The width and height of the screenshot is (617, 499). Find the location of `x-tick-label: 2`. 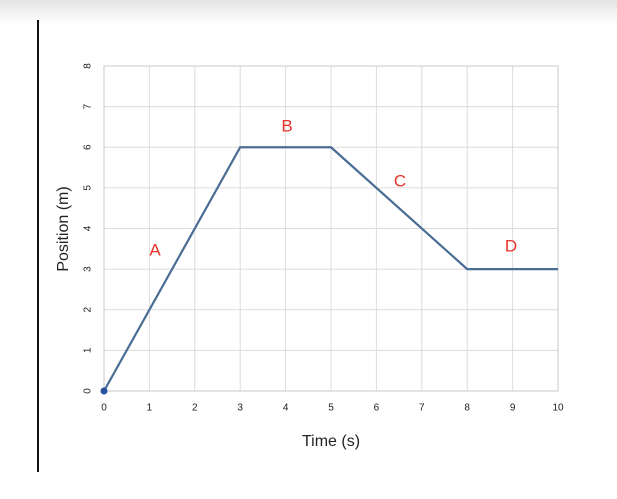

x-tick-label: 2 is located at coordinates (195, 408).